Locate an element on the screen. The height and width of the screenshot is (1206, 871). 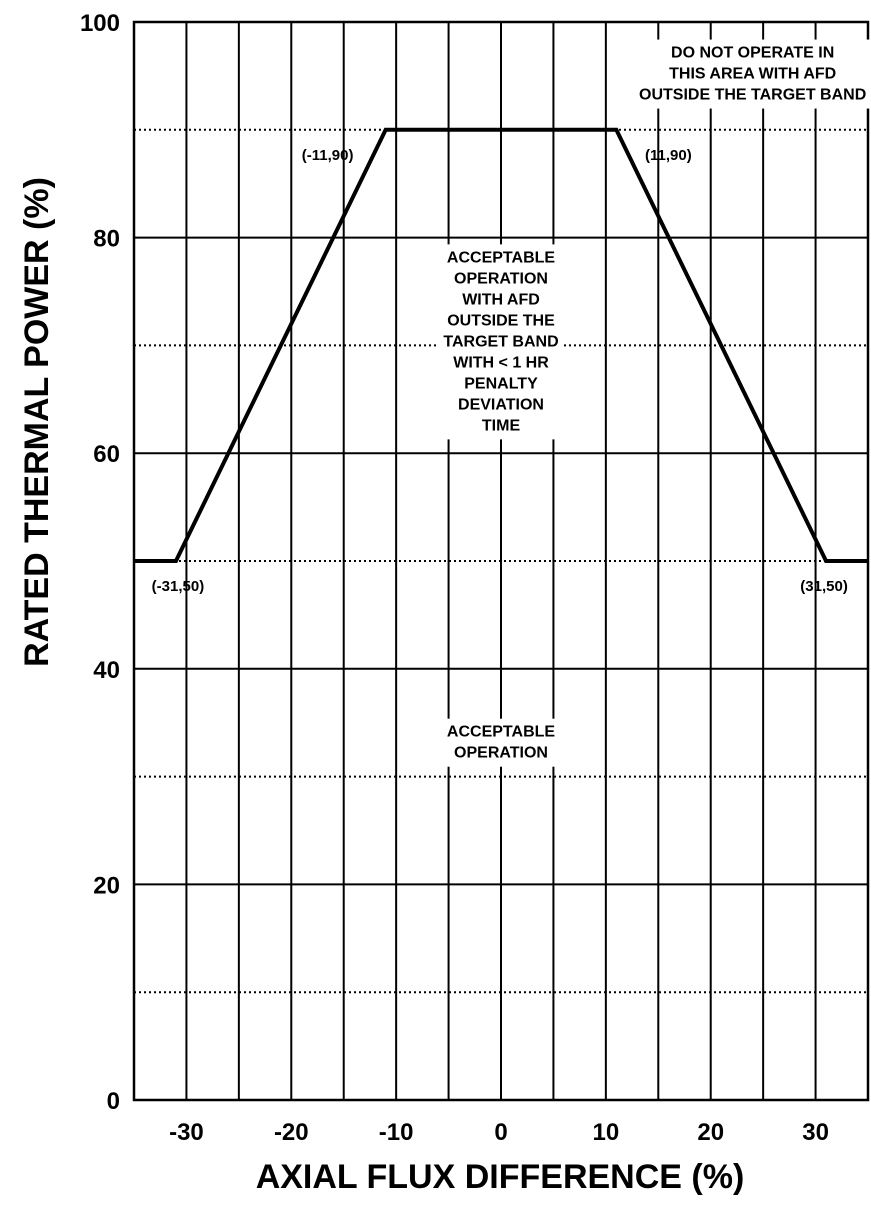
point-label: (-11,90) is located at coordinates (328, 155).